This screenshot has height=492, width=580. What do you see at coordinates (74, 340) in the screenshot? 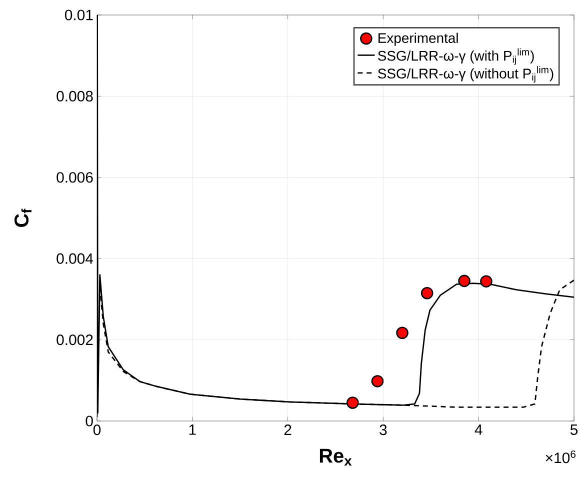
I see `y-tick-label: 0.002` at bounding box center [74, 340].